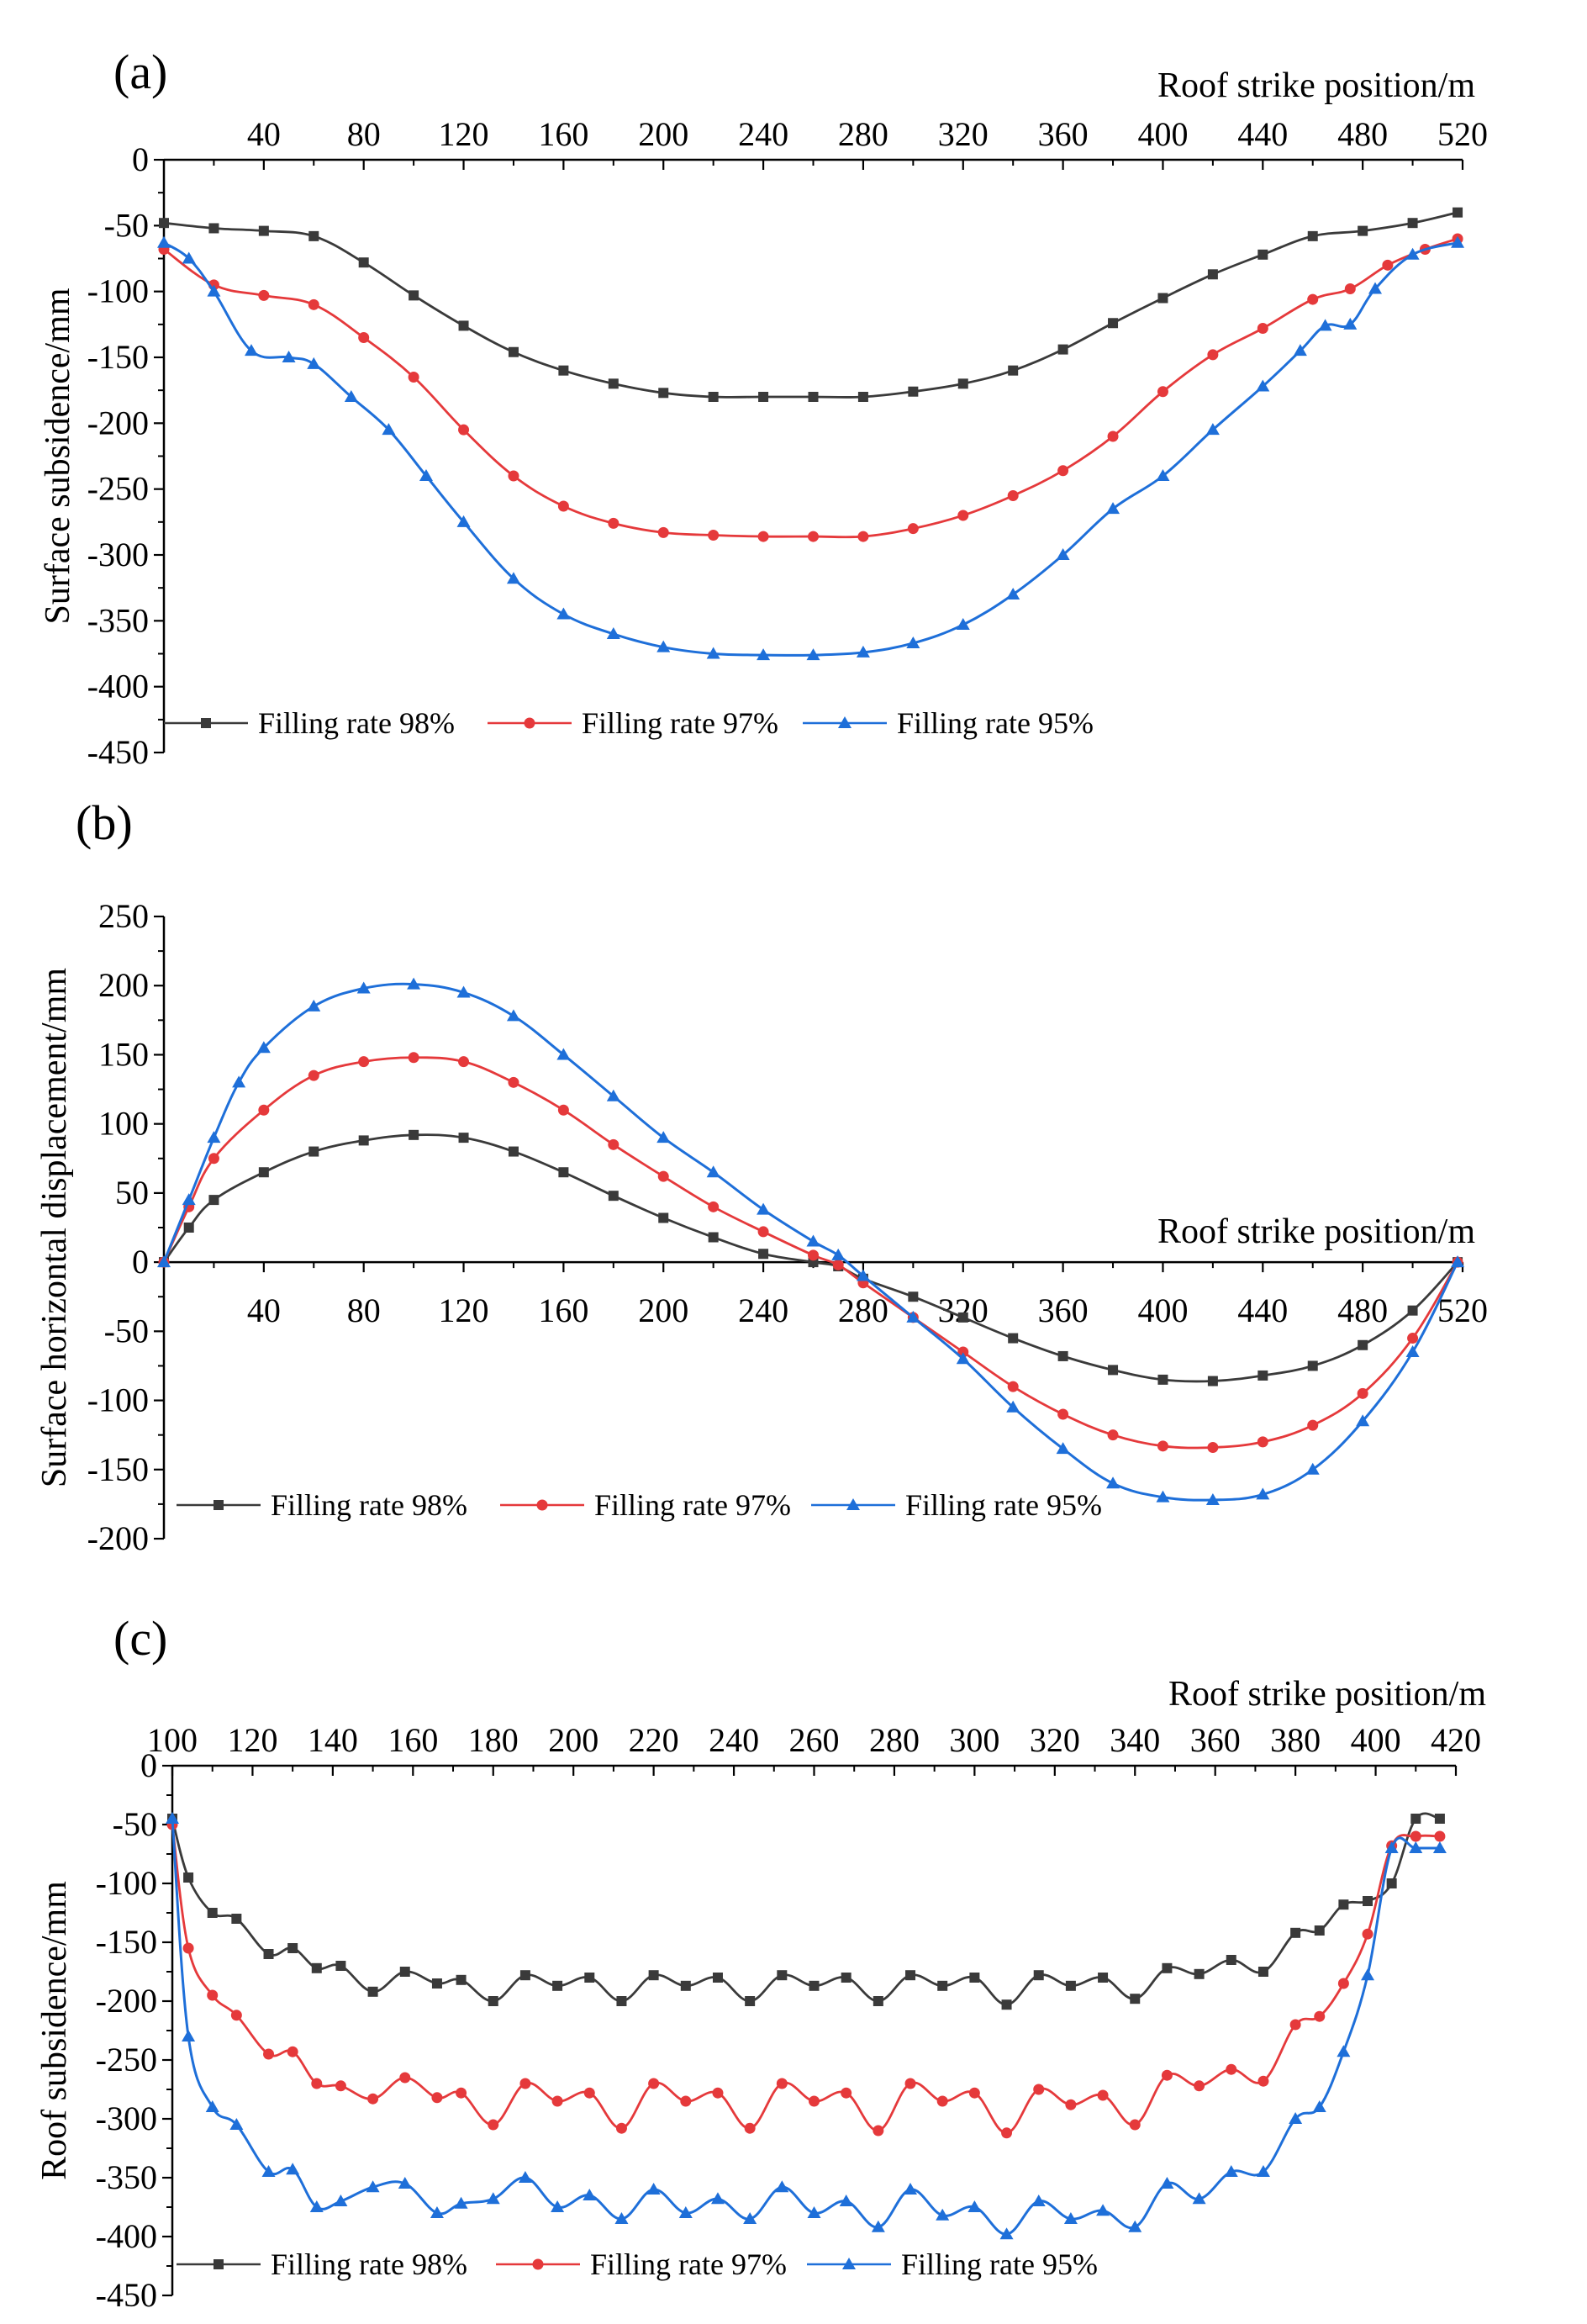 This screenshot has height=2324, width=1587. Describe the element at coordinates (806, 1911) in the screenshot. I see `series-s98` at that location.